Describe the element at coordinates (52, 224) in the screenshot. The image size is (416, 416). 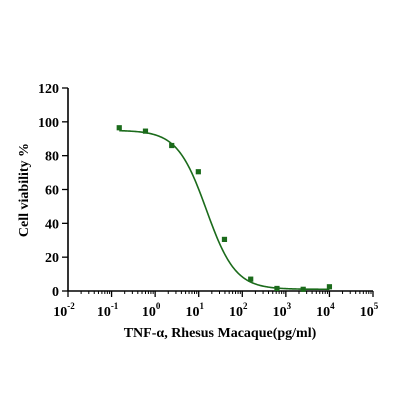
I see `y-tick-label: 40` at that location.